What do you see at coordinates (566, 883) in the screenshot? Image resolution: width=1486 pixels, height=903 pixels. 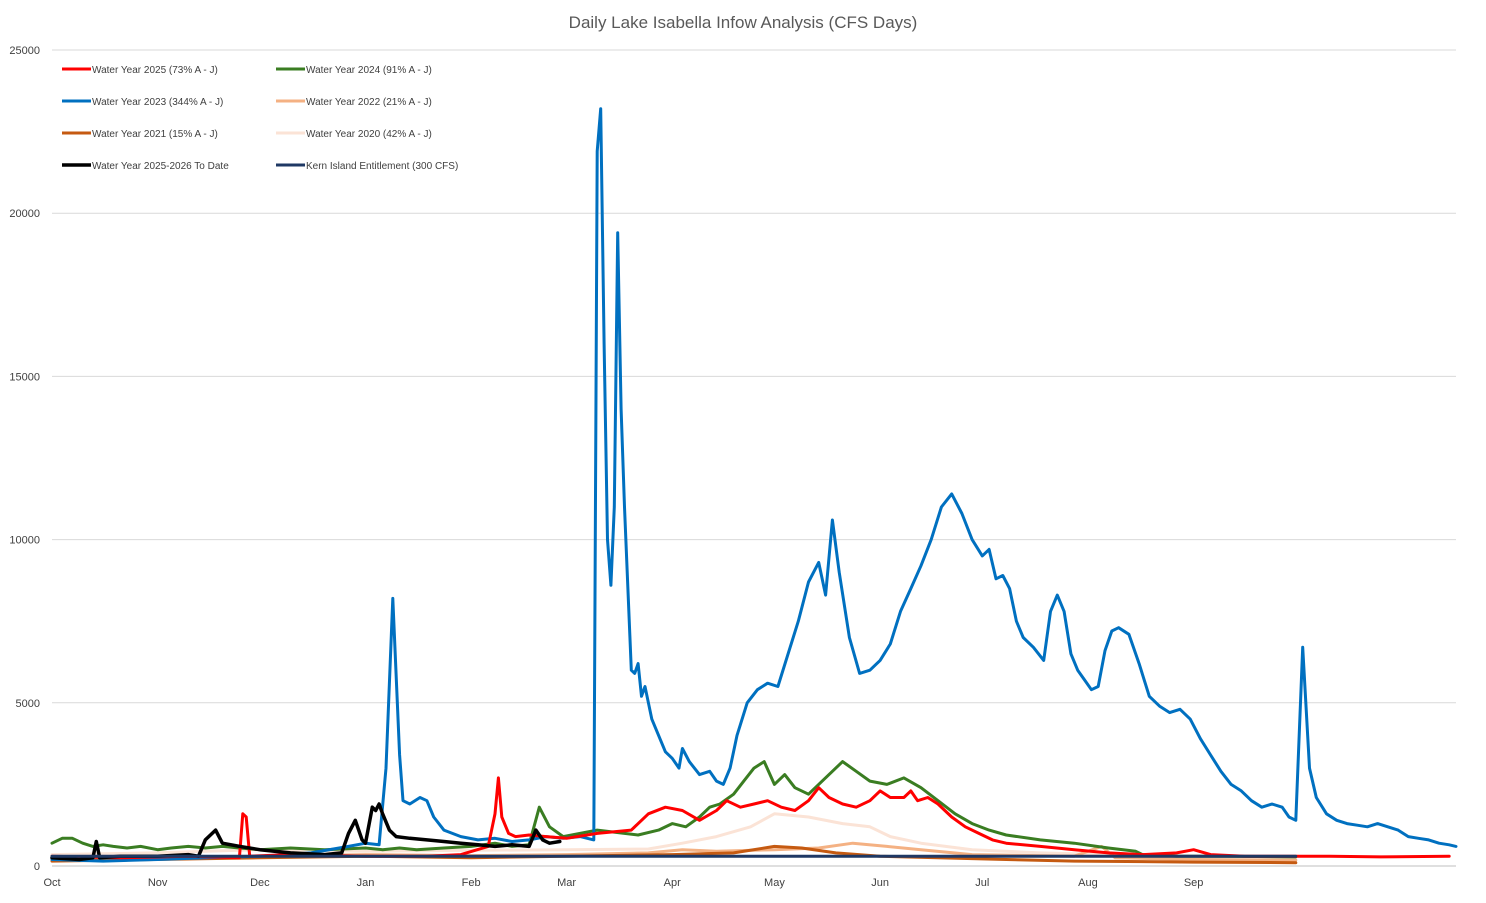 I see `x-tick-label: Mar` at bounding box center [566, 883].